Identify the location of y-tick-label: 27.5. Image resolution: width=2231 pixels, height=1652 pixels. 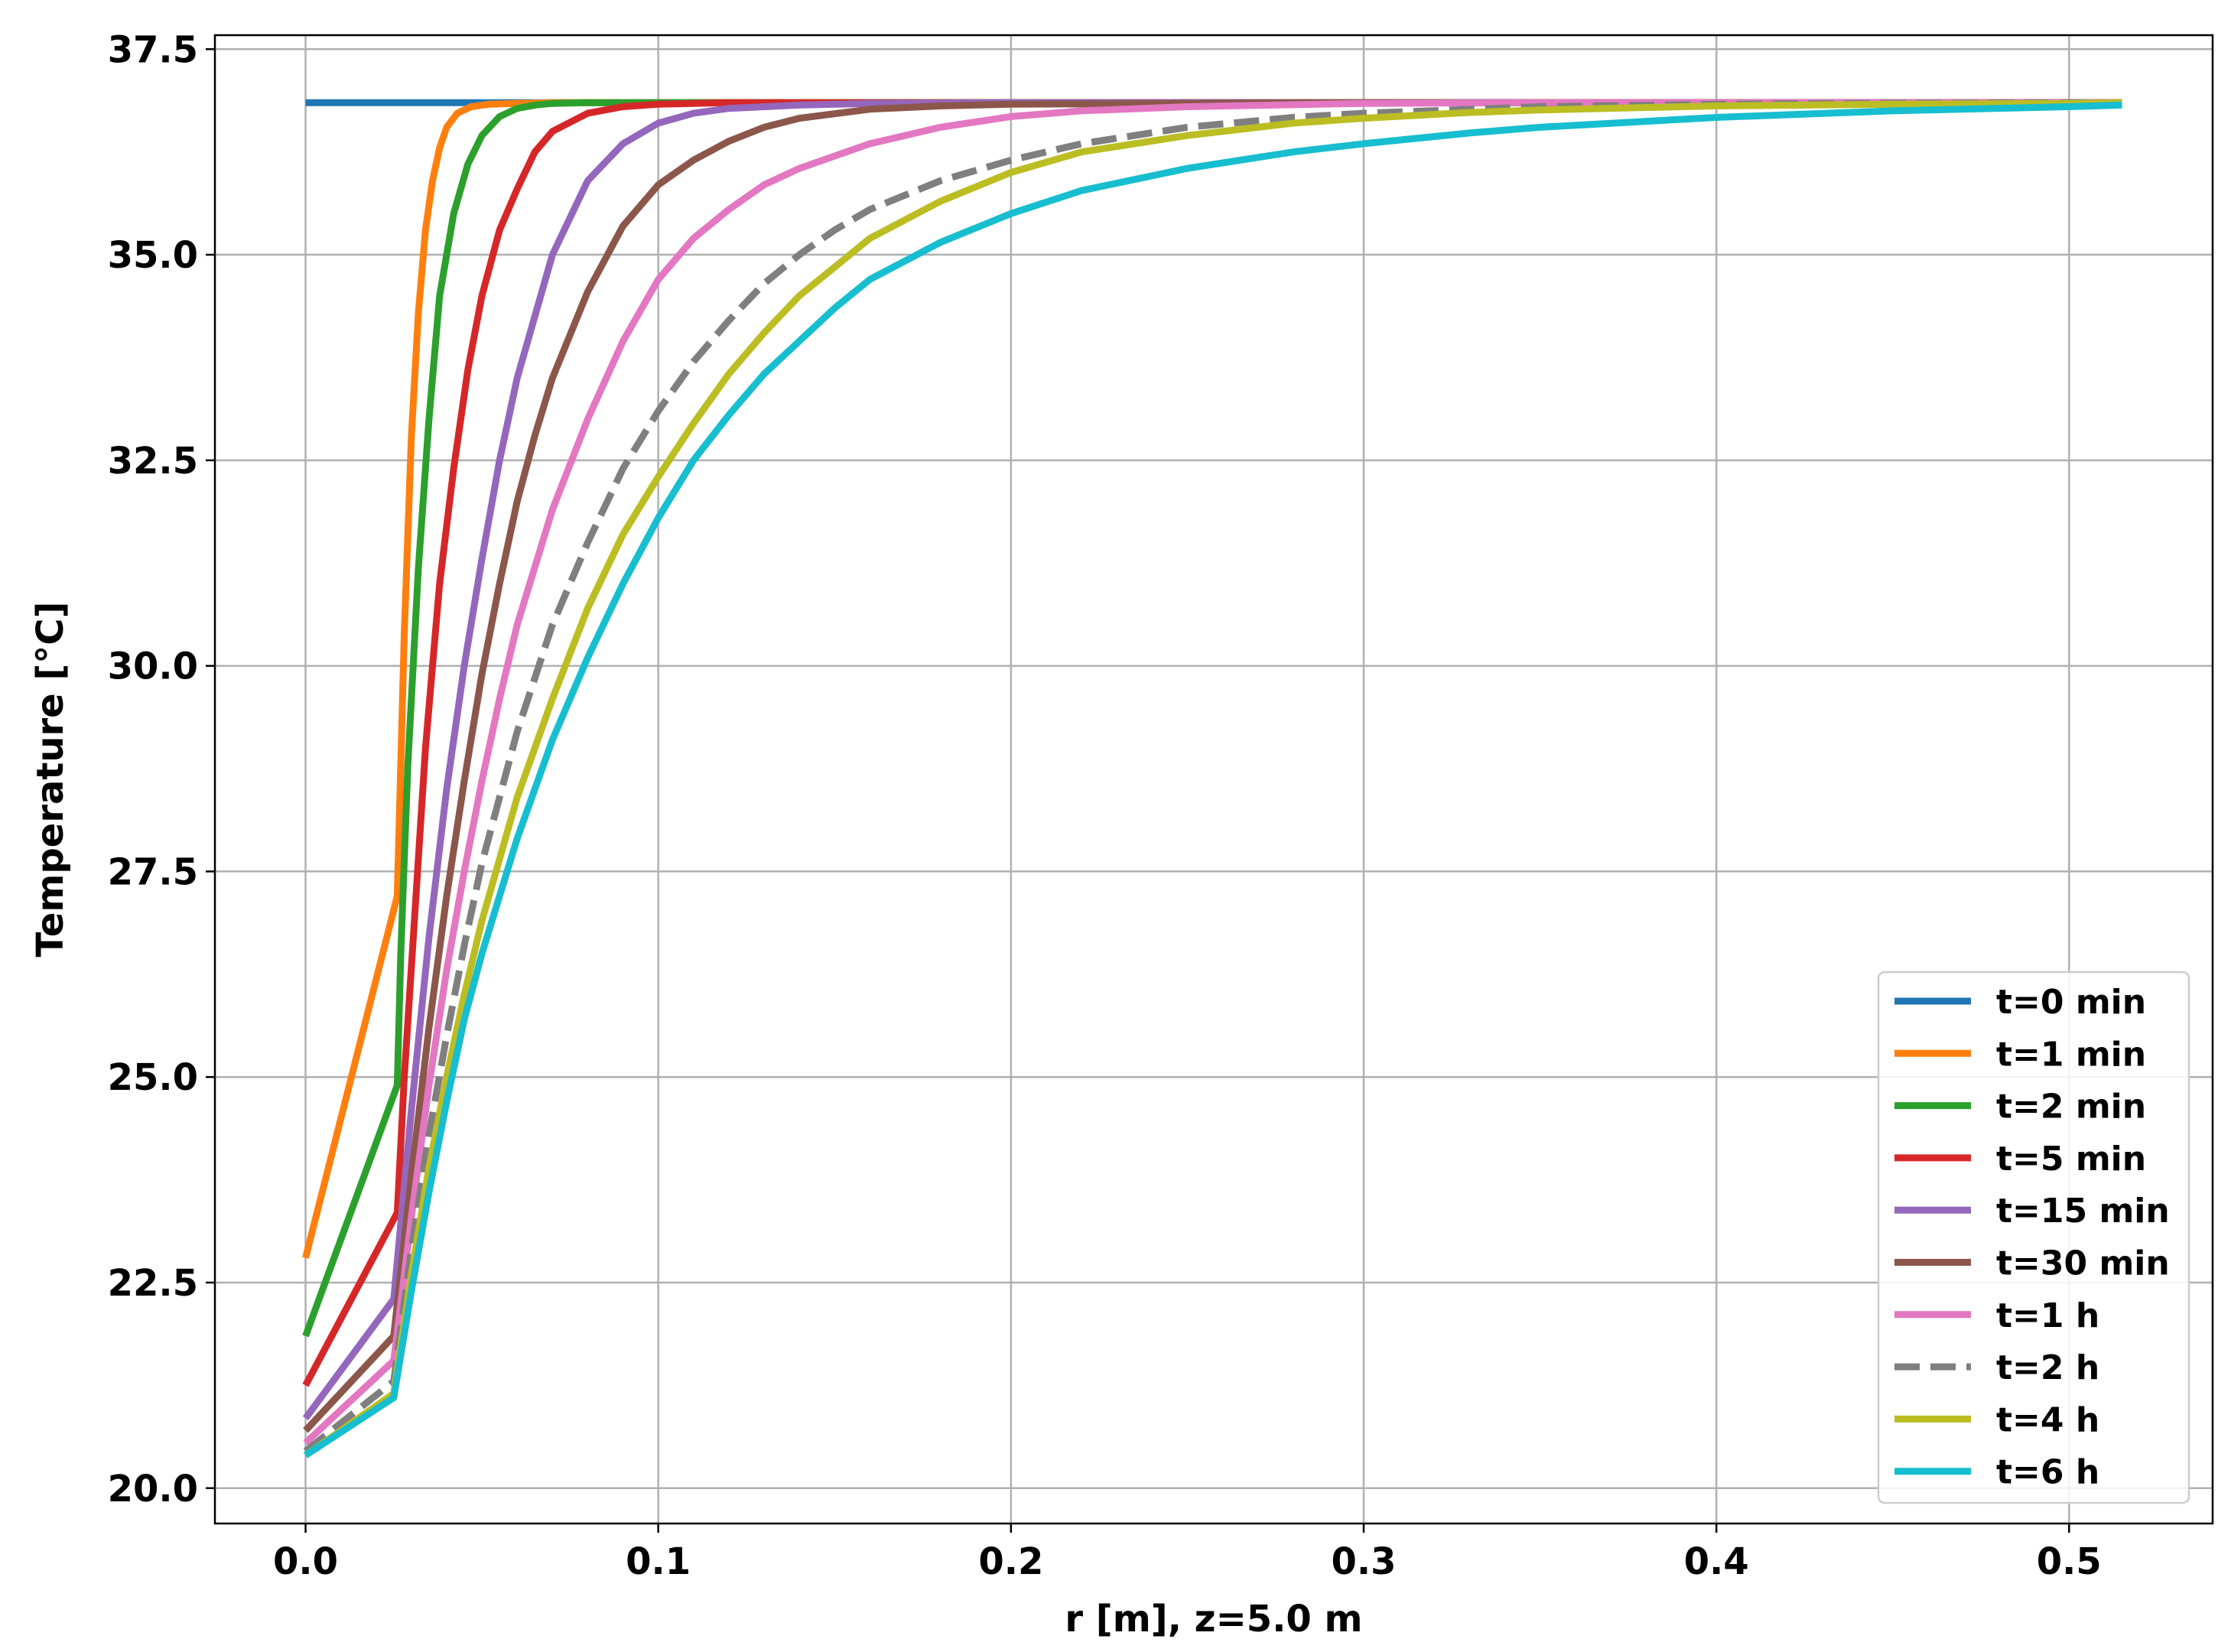
(153, 872).